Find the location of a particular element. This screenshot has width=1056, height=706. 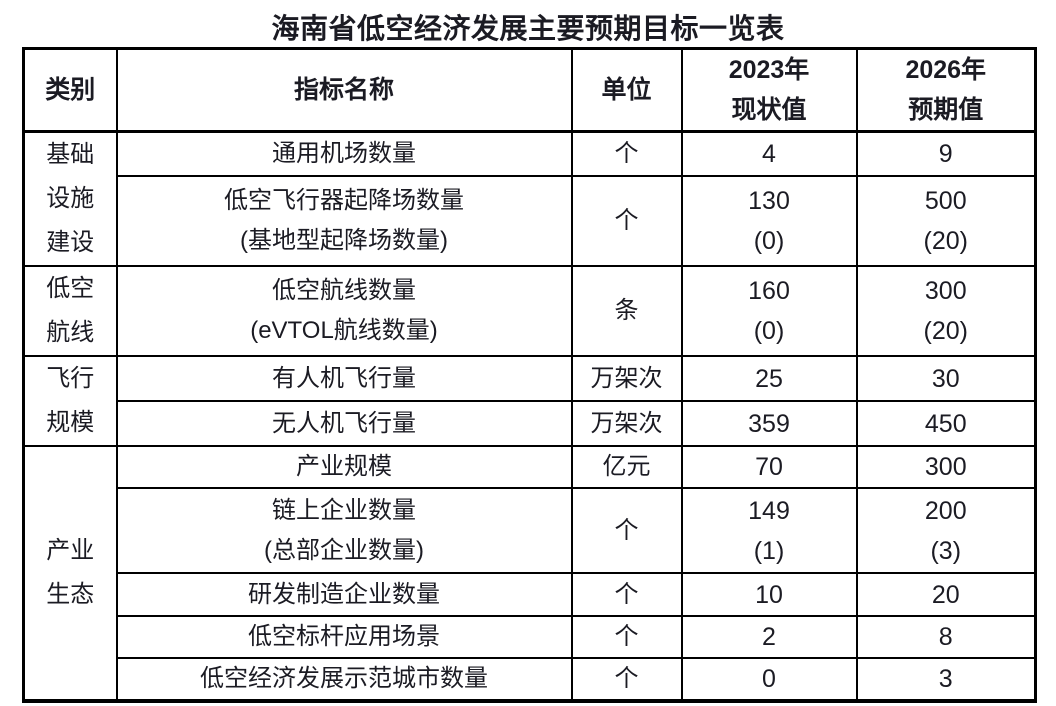

indicator-cell: 链上企业数量 (总部企业数量) is located at coordinates (344, 530).